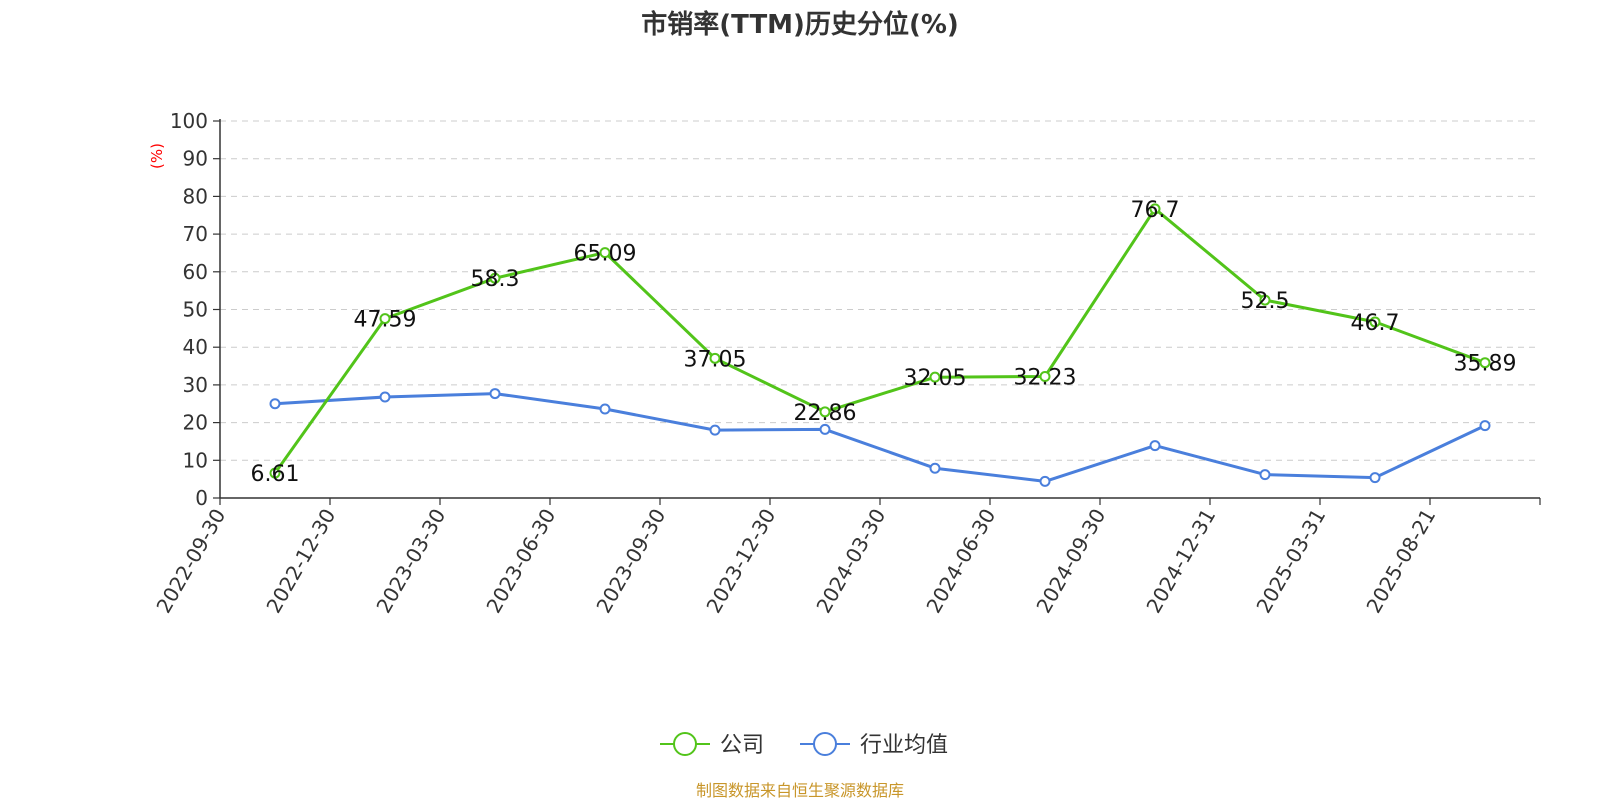 Image resolution: width=1600 pixels, height=800 pixels. What do you see at coordinates (1180, 561) in the screenshot?
I see `x-tick-label: 2024-12-31` at bounding box center [1180, 561].